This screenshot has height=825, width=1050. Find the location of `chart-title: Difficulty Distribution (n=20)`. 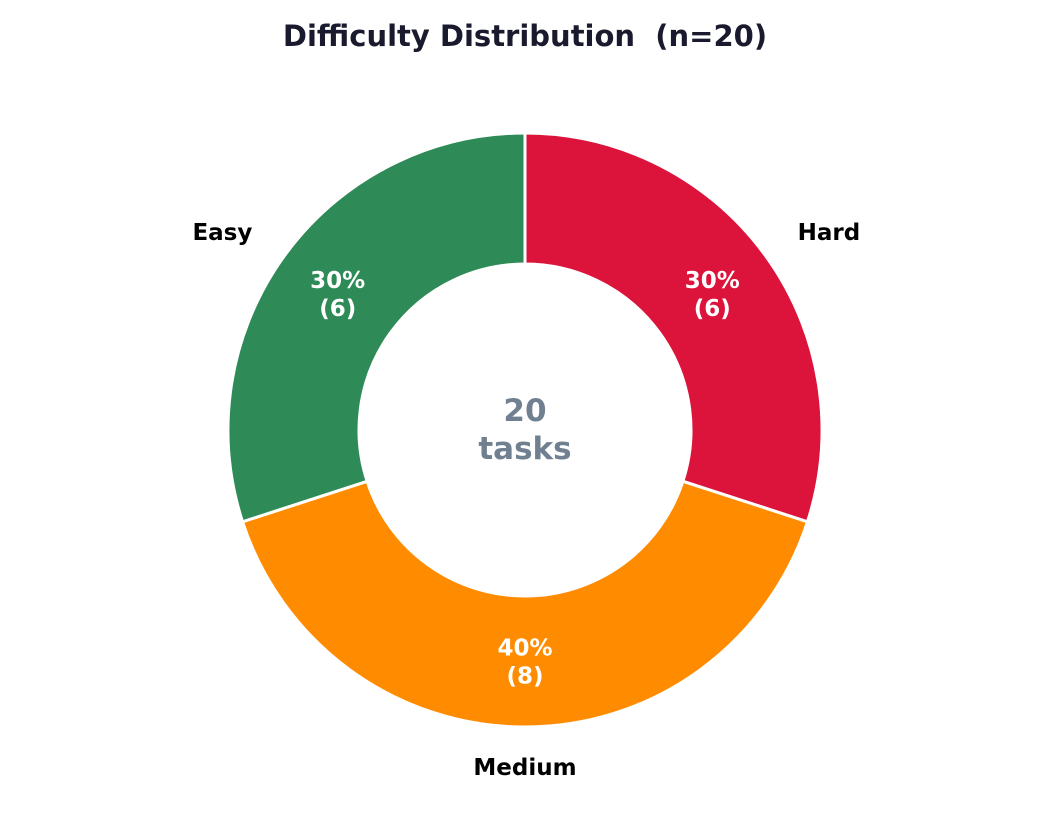

chart-title: Difficulty Distribution (n=20) is located at coordinates (525, 36).